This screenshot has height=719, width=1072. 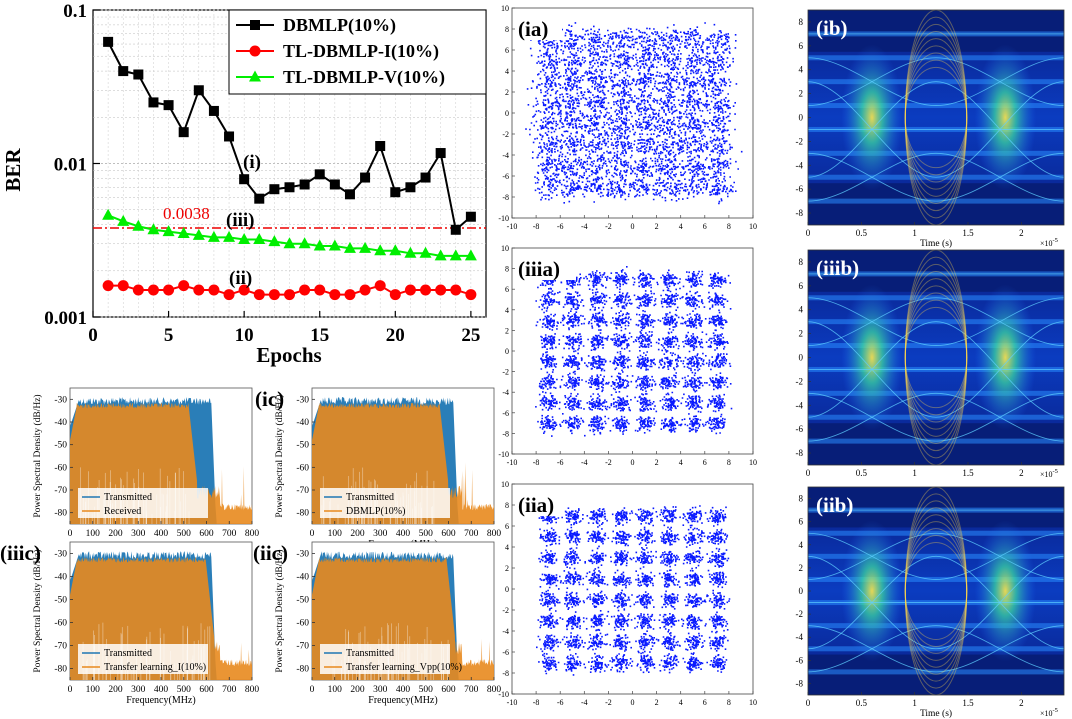 What do you see at coordinates (507, 330) in the screenshot?
I see `constellation-ytick-label: 2` at bounding box center [507, 330].